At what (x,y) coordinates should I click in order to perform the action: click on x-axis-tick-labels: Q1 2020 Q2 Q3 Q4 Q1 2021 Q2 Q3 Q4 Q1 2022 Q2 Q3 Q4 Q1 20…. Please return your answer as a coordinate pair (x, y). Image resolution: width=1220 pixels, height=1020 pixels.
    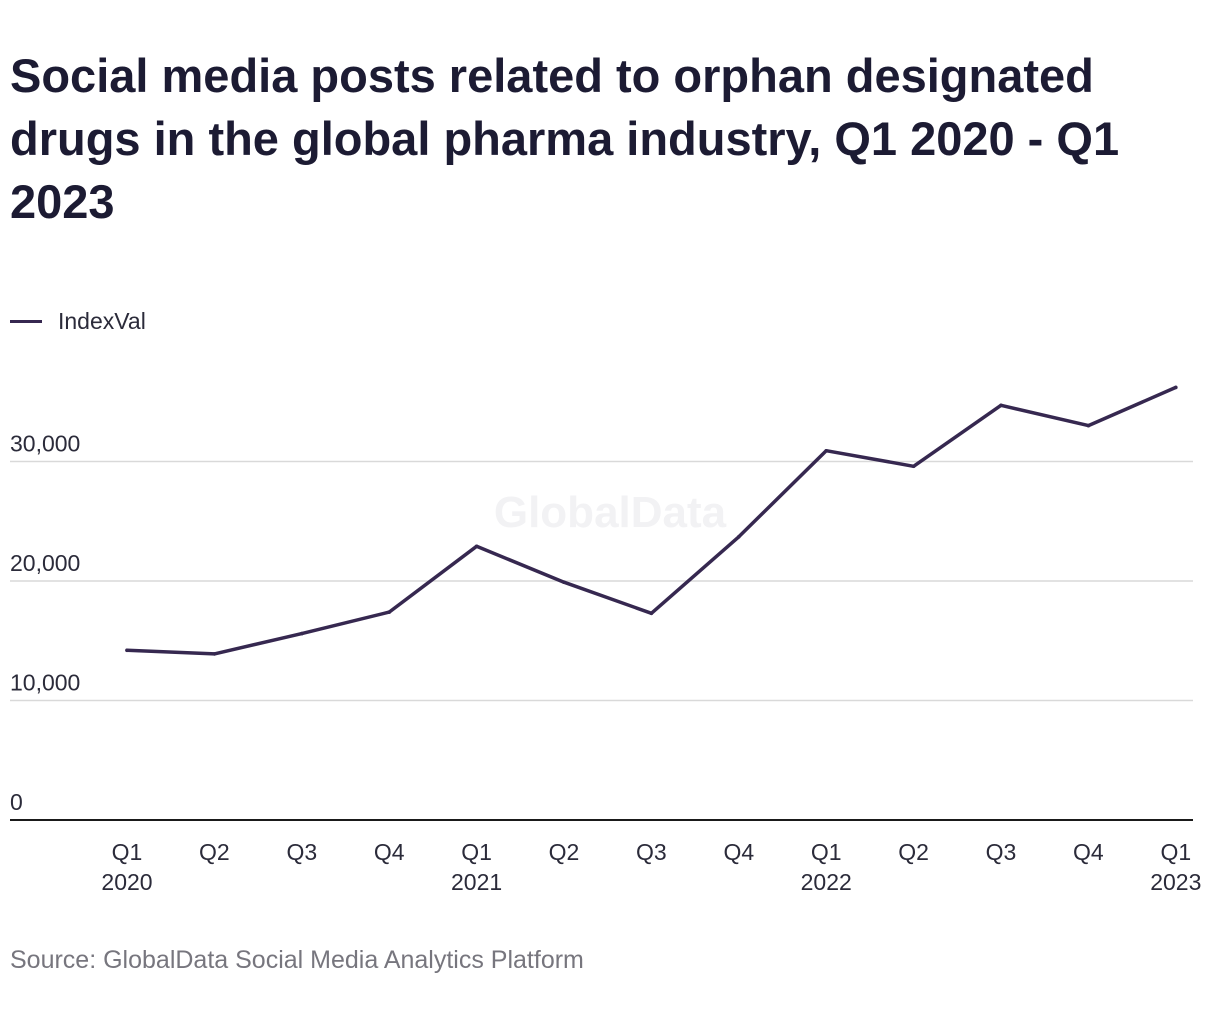
    Looking at the image, I should click on (651, 867).